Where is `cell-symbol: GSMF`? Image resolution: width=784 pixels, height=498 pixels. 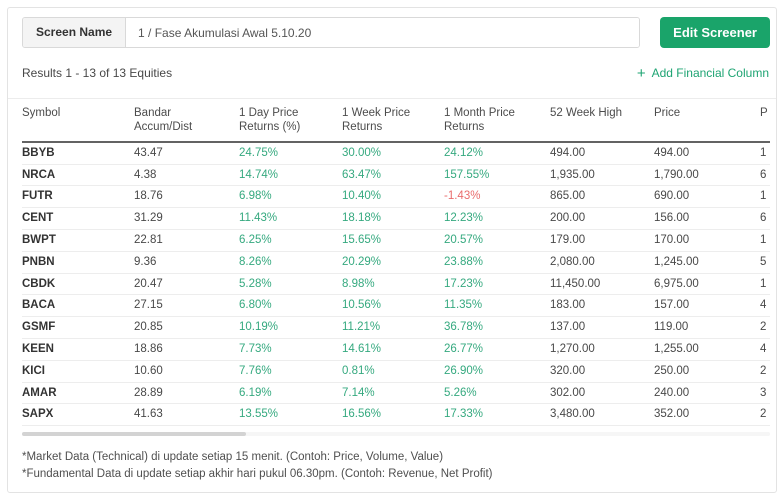 cell-symbol: GSMF is located at coordinates (78, 327).